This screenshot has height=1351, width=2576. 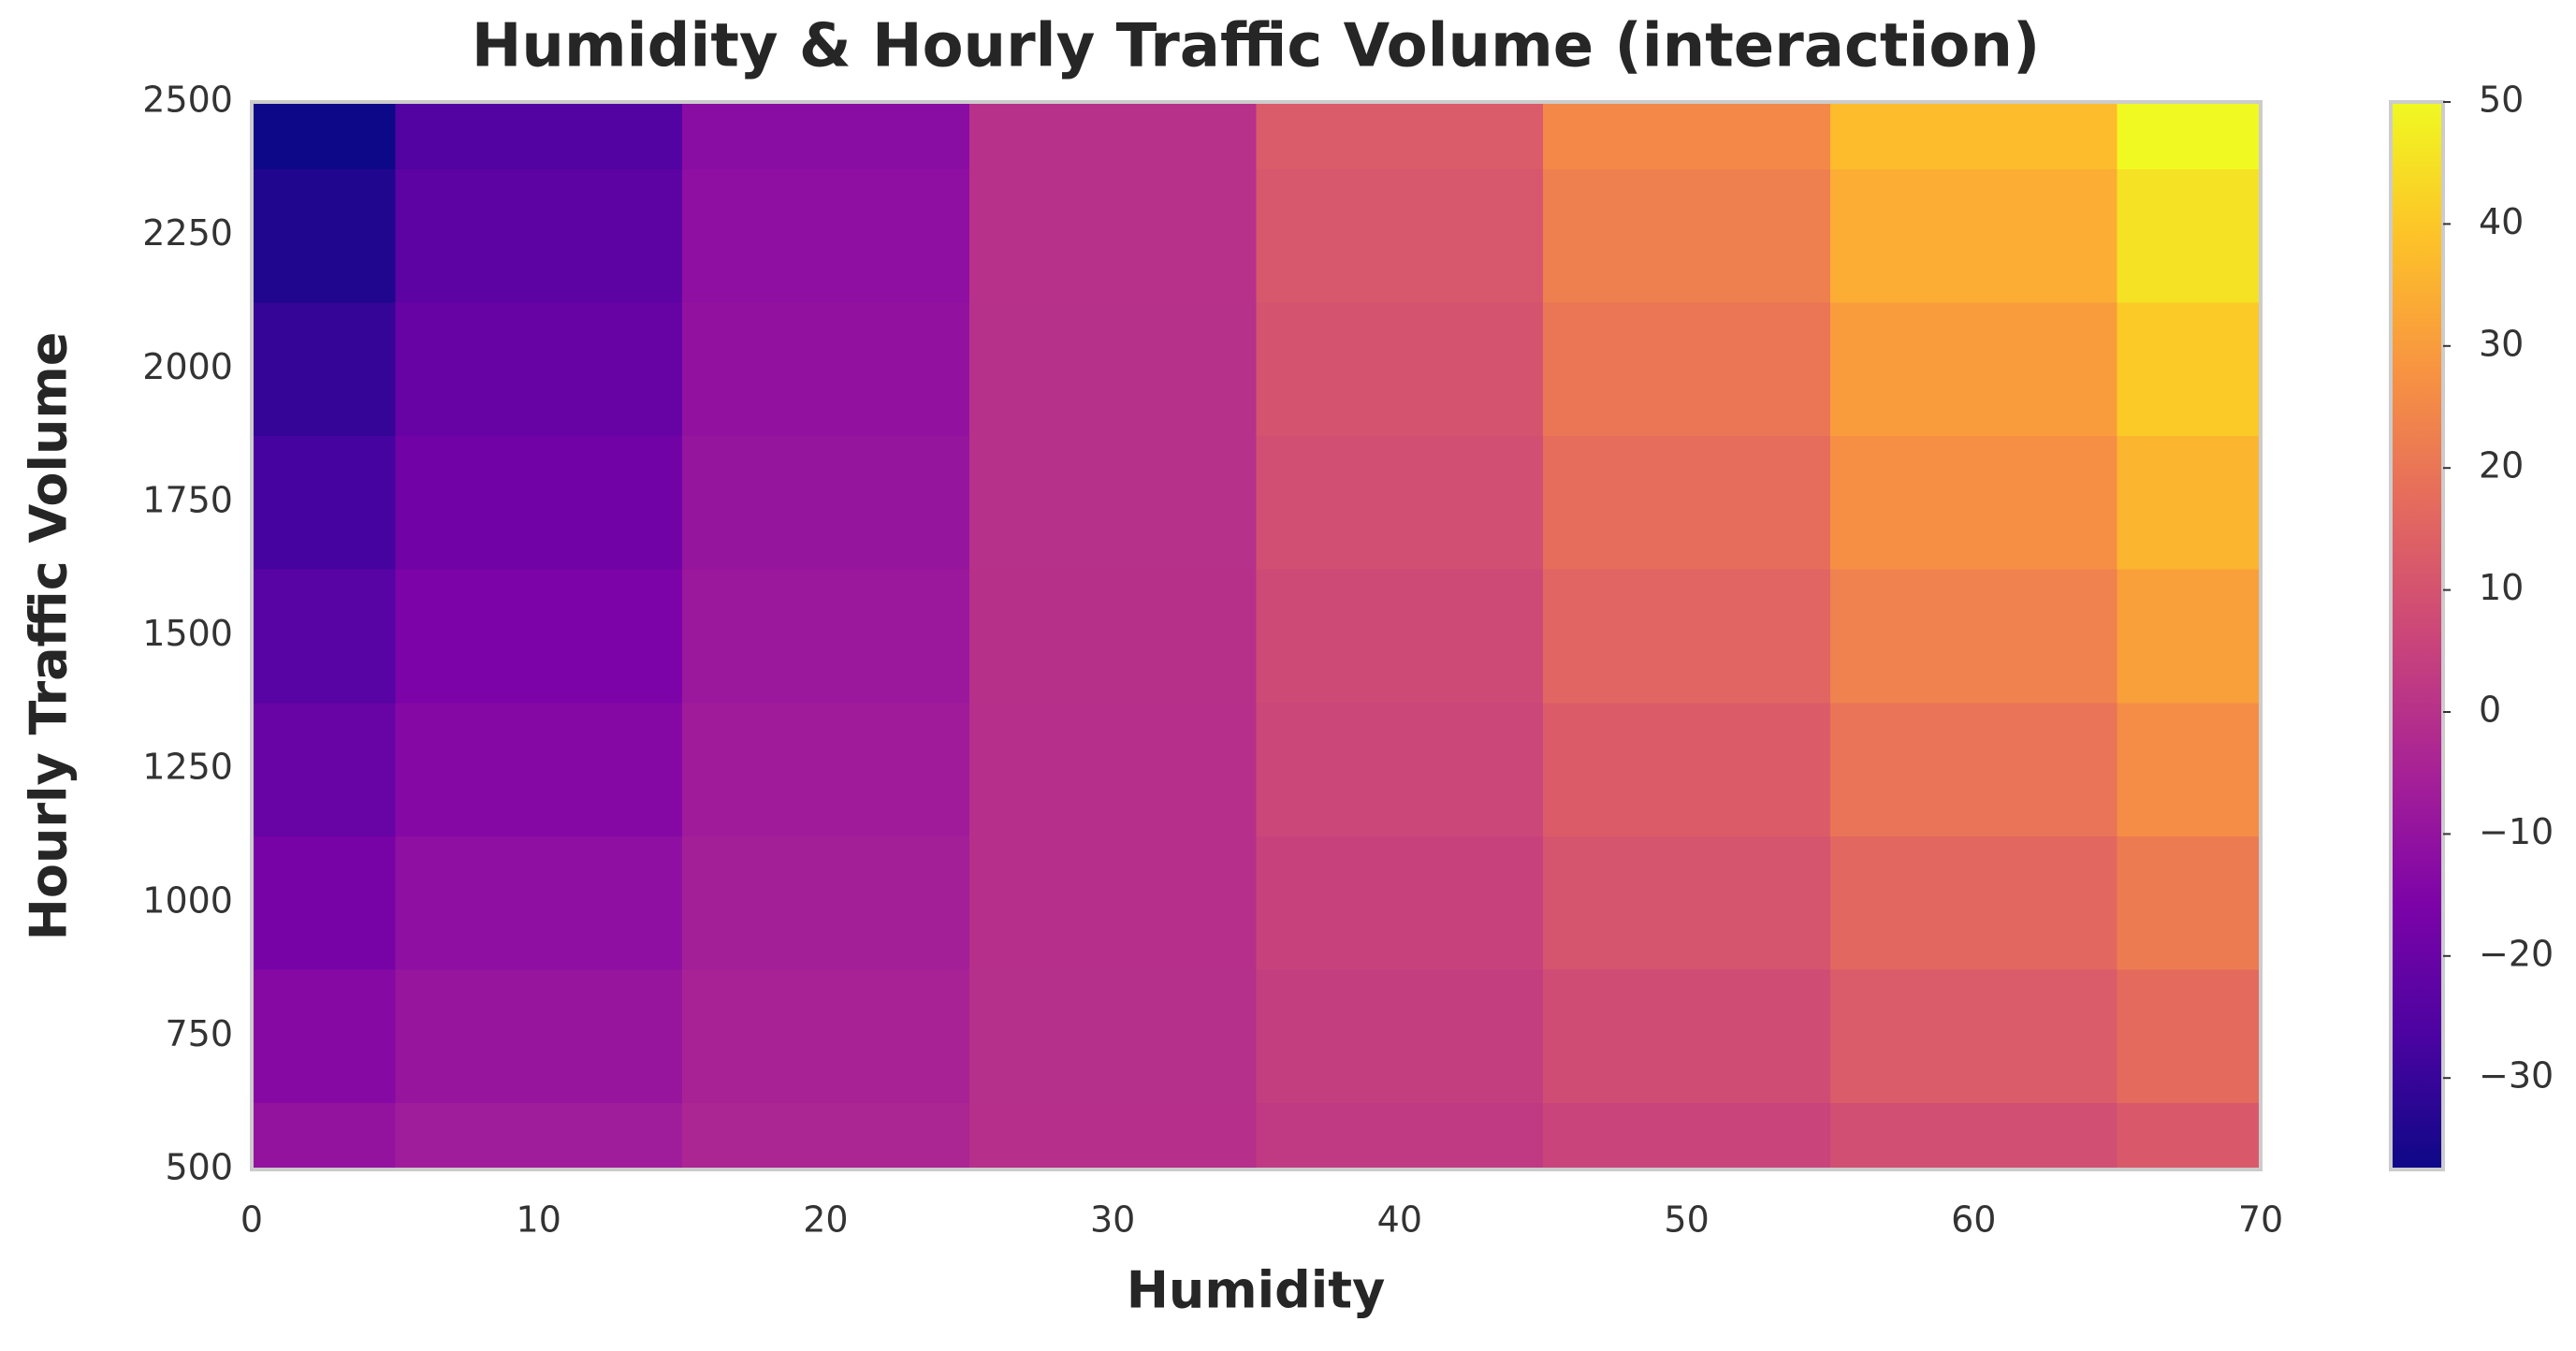 I want to click on colorbar-tick-label: 10, so click(x=2501, y=587).